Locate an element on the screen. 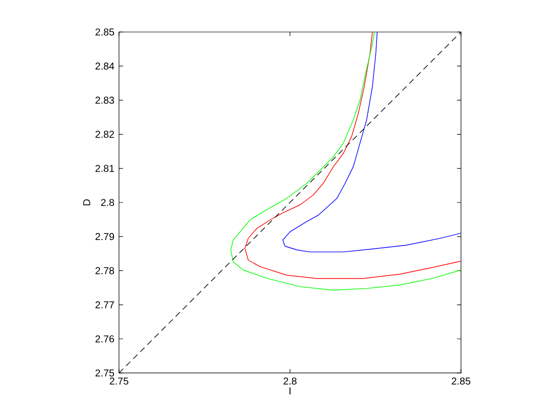 The width and height of the screenshot is (560, 420). y-tick-label: 2.8 is located at coordinates (107, 202).